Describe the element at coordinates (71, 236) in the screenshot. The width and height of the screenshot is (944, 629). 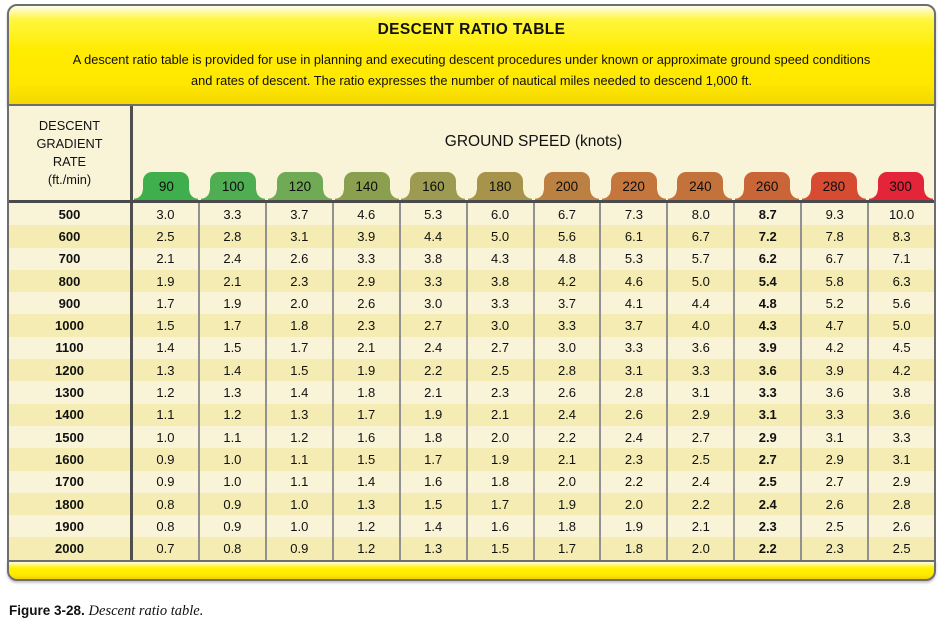
I see `rate-cell: 600` at that location.